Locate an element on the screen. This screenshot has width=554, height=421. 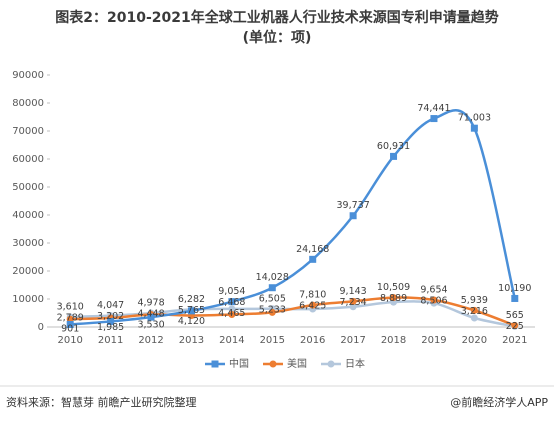
data-label: 5,939 is located at coordinates (474, 300).